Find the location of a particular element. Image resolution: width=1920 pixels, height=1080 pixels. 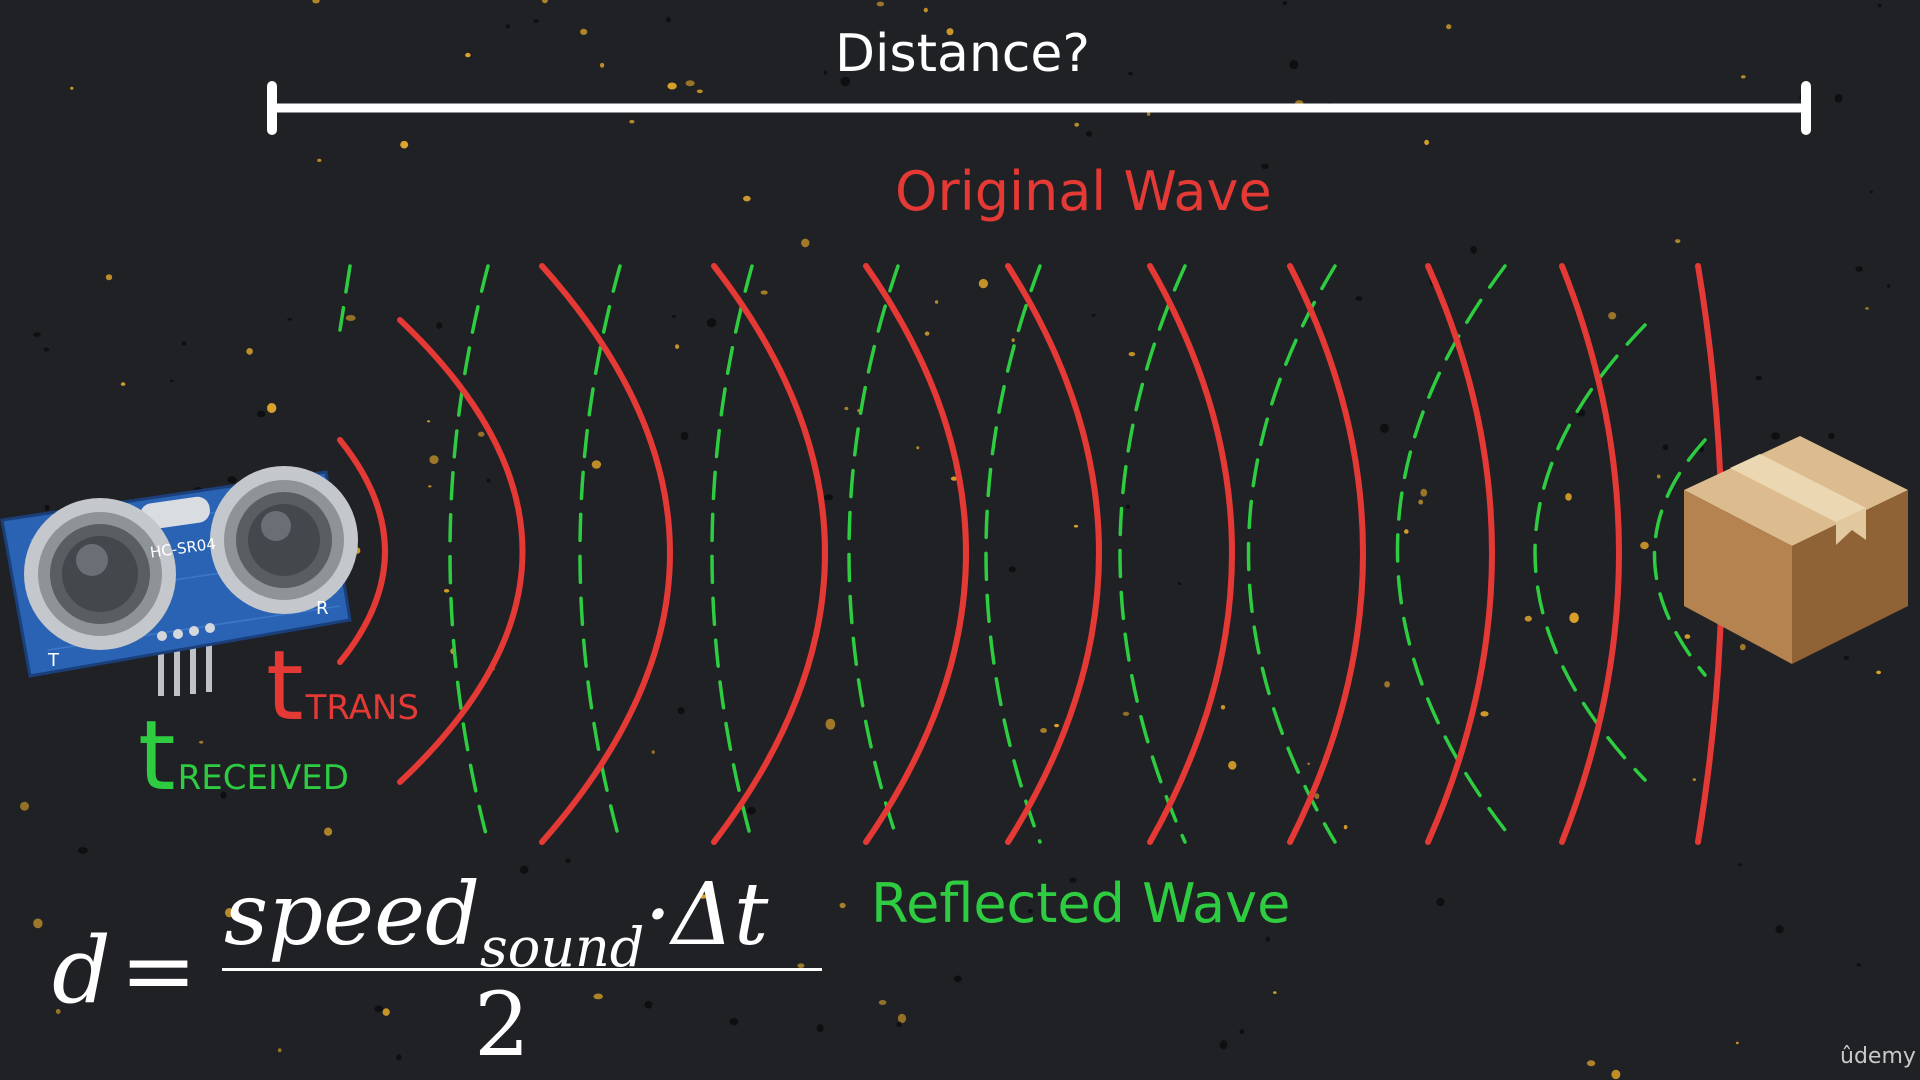

right-transducer is located at coordinates (284, 540).